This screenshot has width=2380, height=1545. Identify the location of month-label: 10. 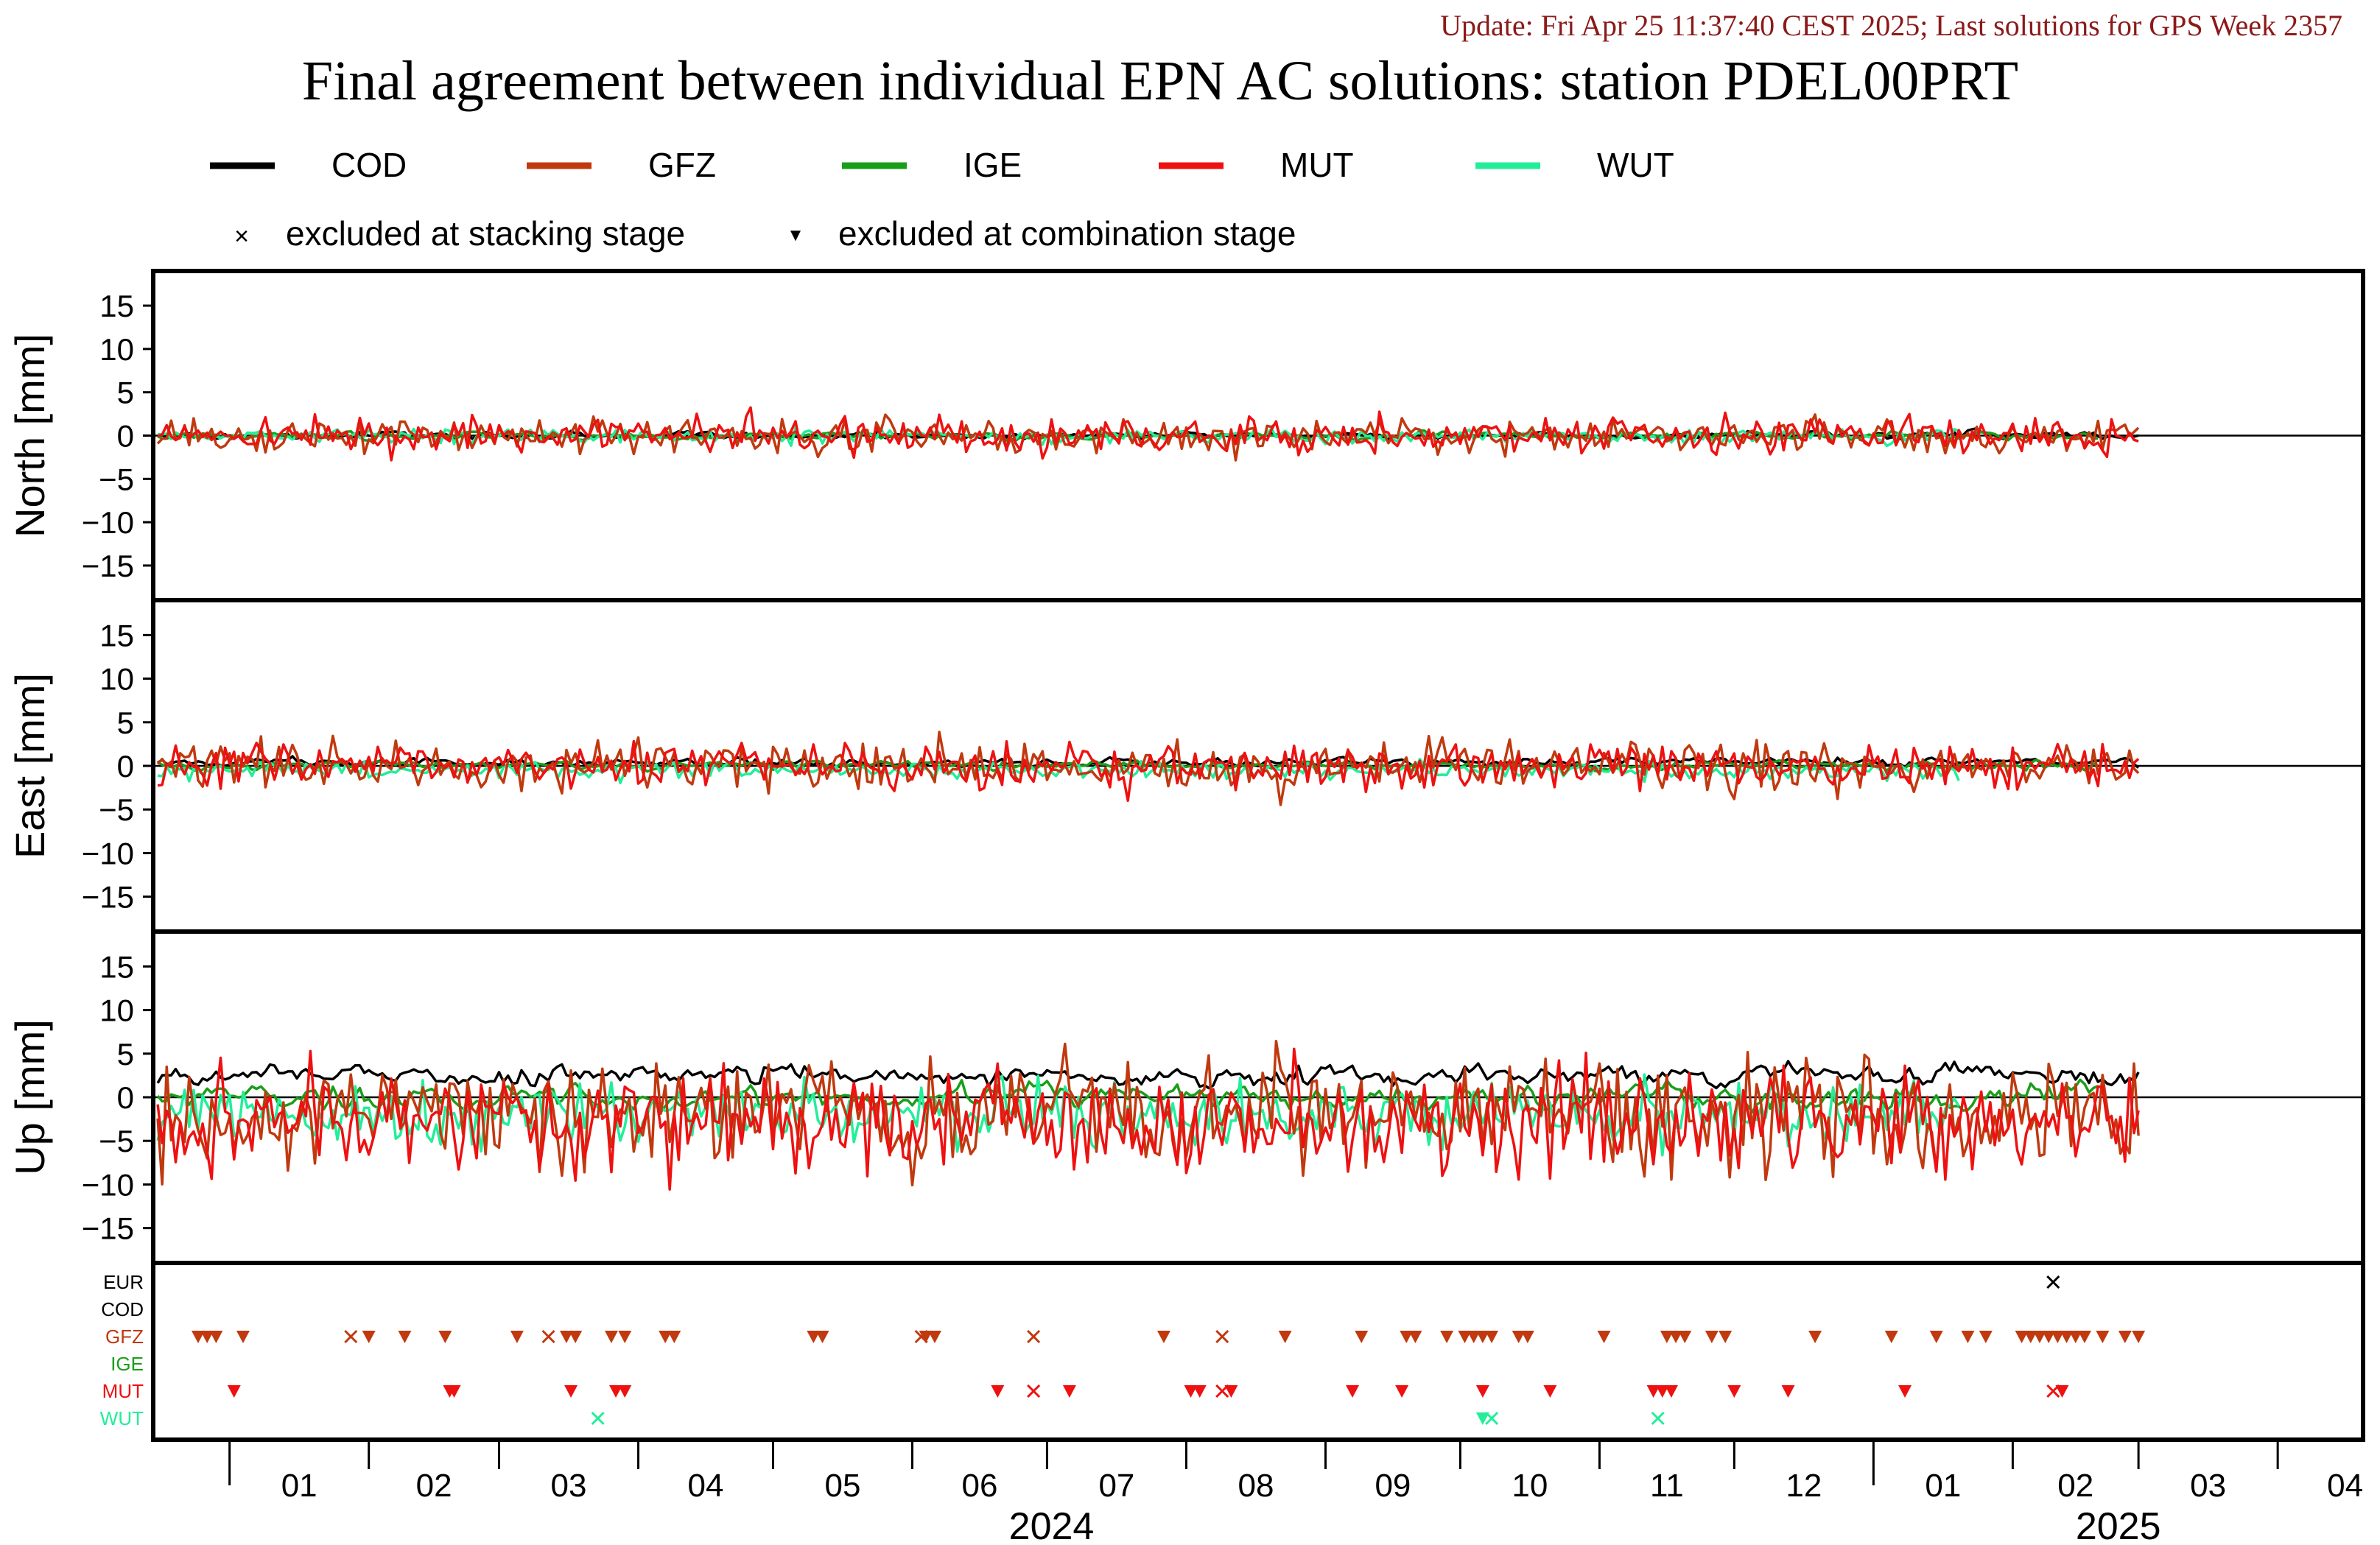
(1530, 1486).